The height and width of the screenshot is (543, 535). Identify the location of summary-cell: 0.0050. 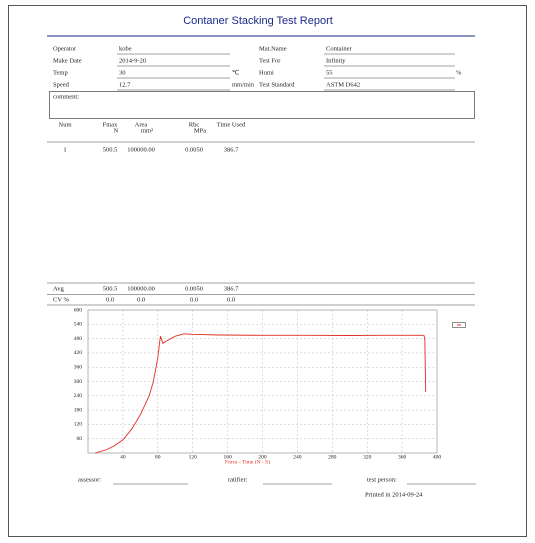
(194, 288).